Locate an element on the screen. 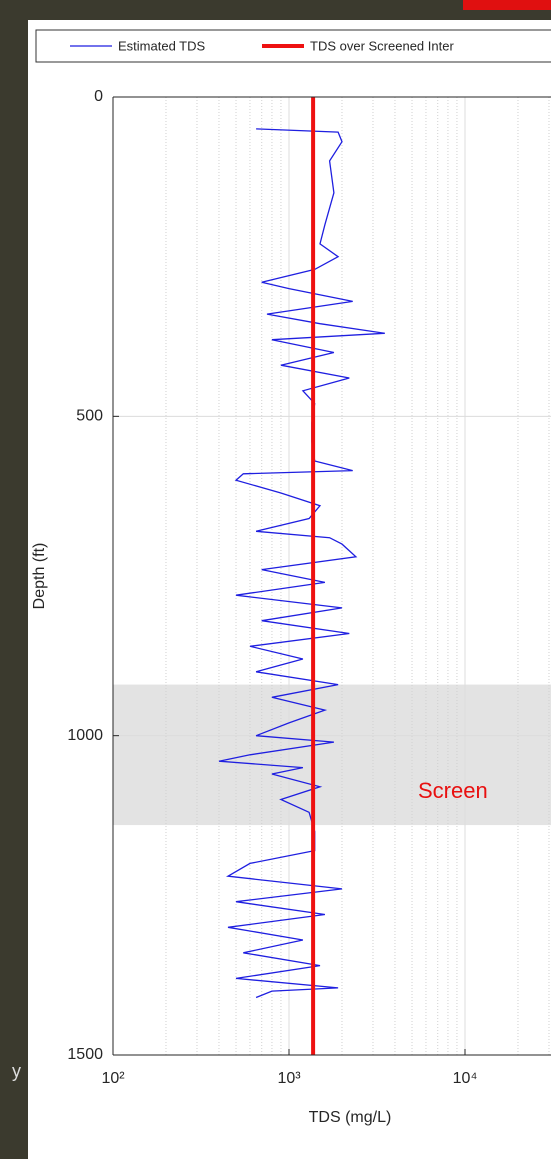  legend-label: TDS over Screened Inter is located at coordinates (382, 45).